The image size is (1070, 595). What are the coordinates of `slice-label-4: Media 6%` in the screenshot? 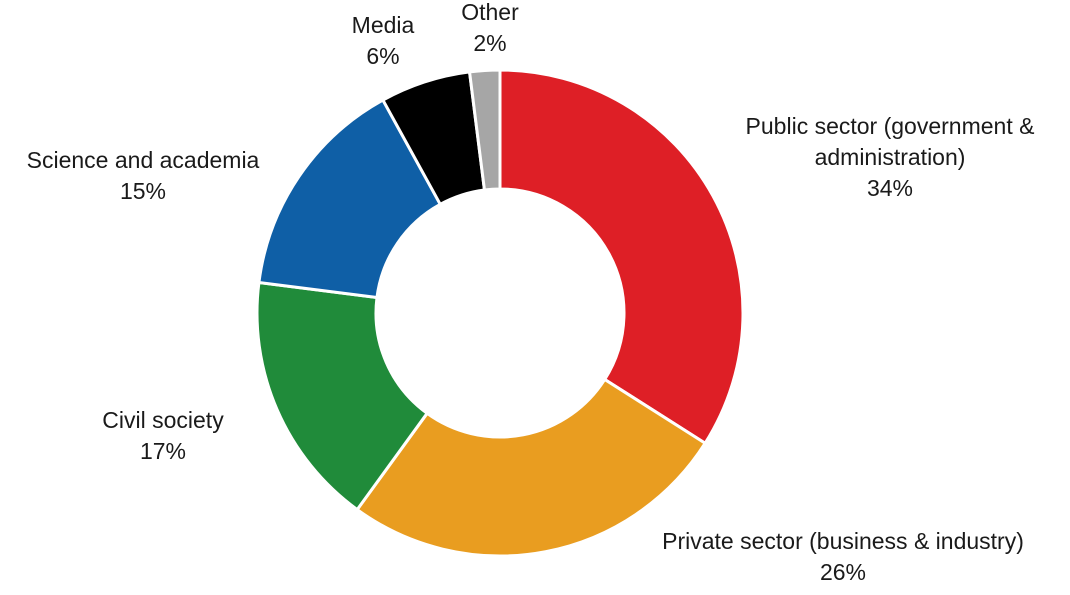 It's located at (383, 40).